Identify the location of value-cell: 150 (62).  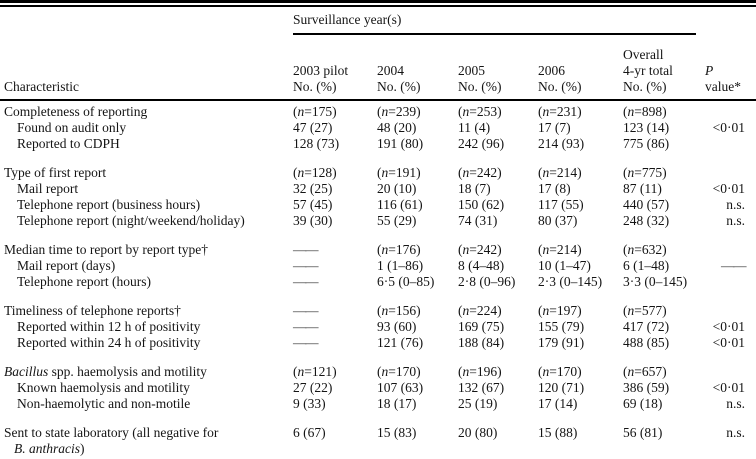
(481, 204).